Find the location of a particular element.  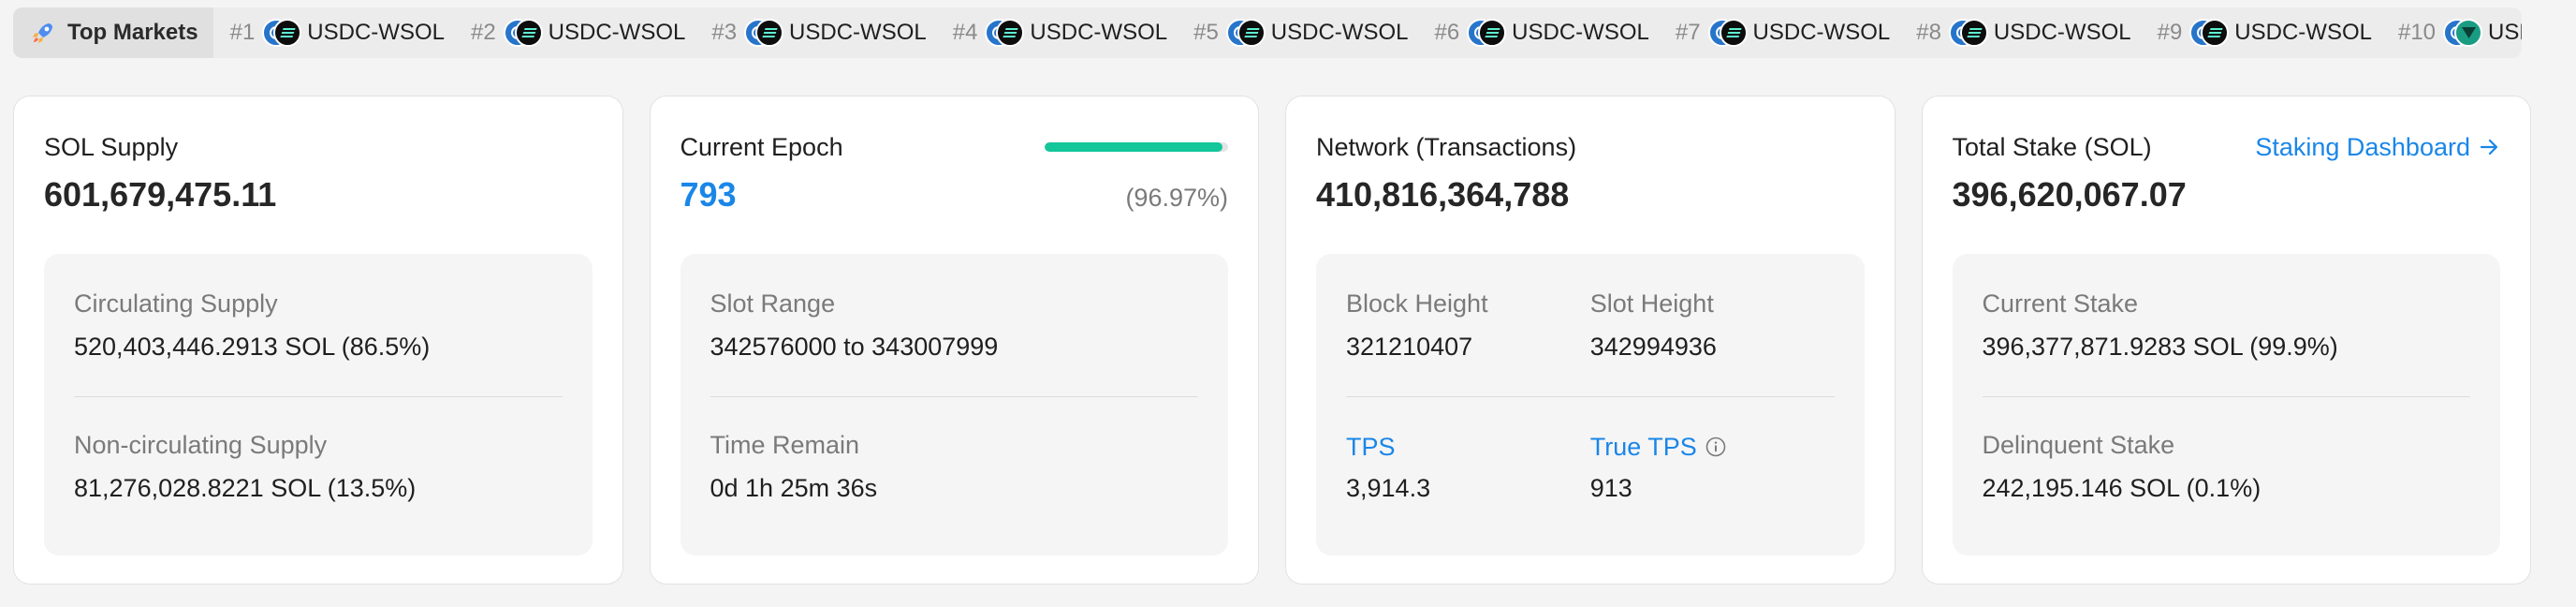

usdt-icon is located at coordinates (2468, 33).